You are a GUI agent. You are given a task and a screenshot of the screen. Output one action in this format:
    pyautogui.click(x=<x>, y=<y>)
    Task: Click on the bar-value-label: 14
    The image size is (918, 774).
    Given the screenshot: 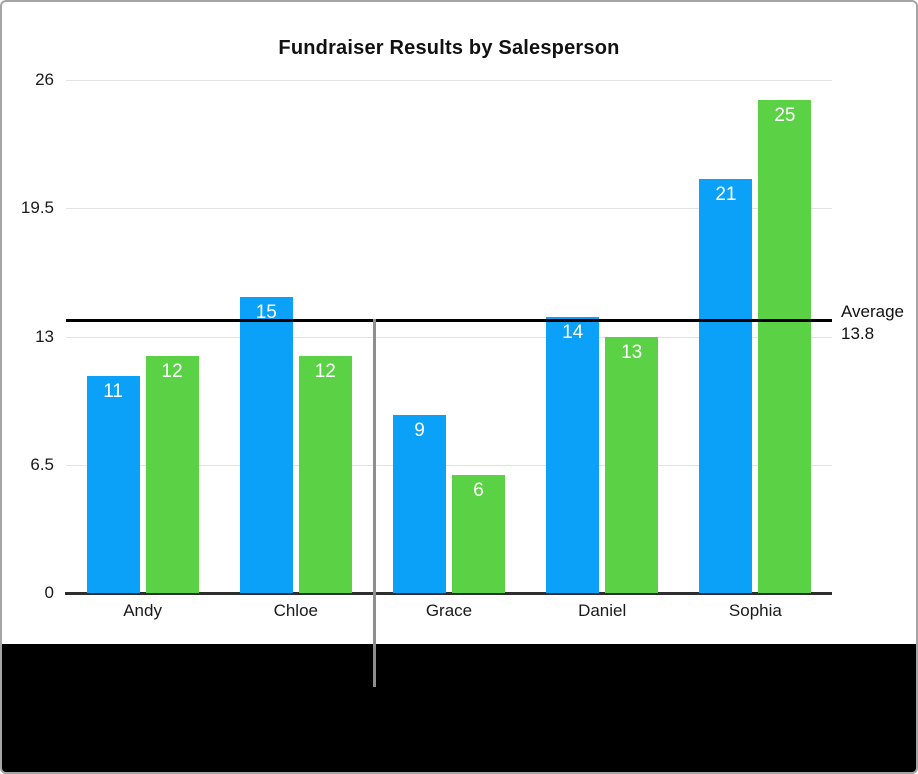 What is the action you would take?
    pyautogui.click(x=573, y=332)
    